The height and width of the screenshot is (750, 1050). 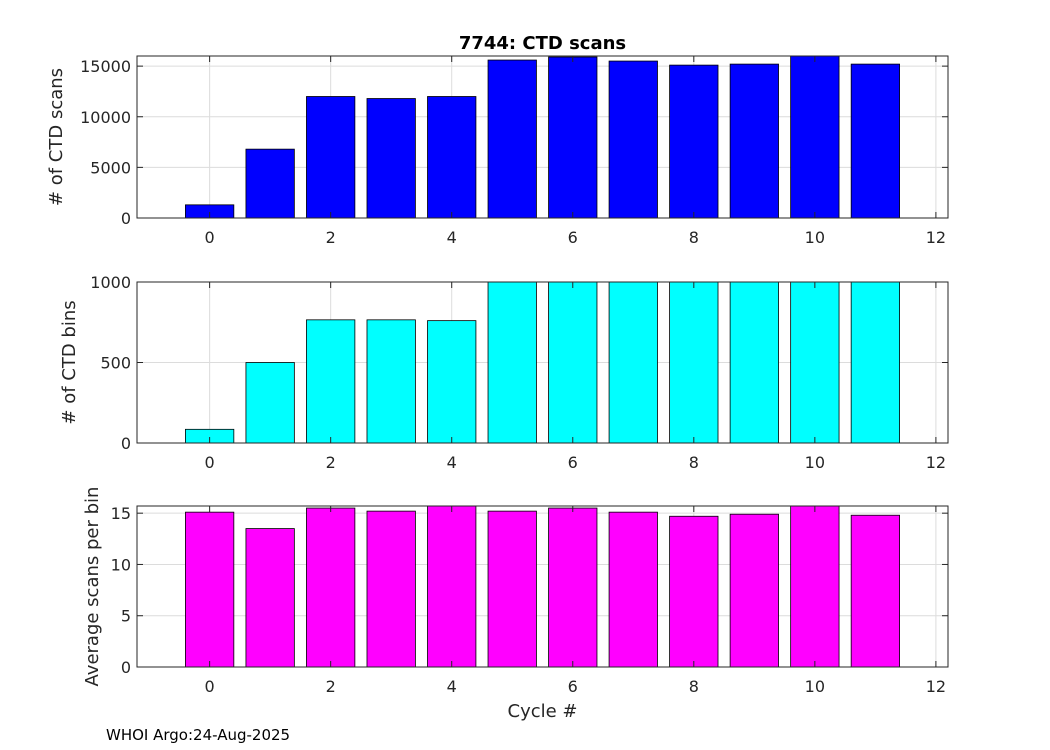 What do you see at coordinates (110, 167) in the screenshot?
I see `y-tick-label: 5000` at bounding box center [110, 167].